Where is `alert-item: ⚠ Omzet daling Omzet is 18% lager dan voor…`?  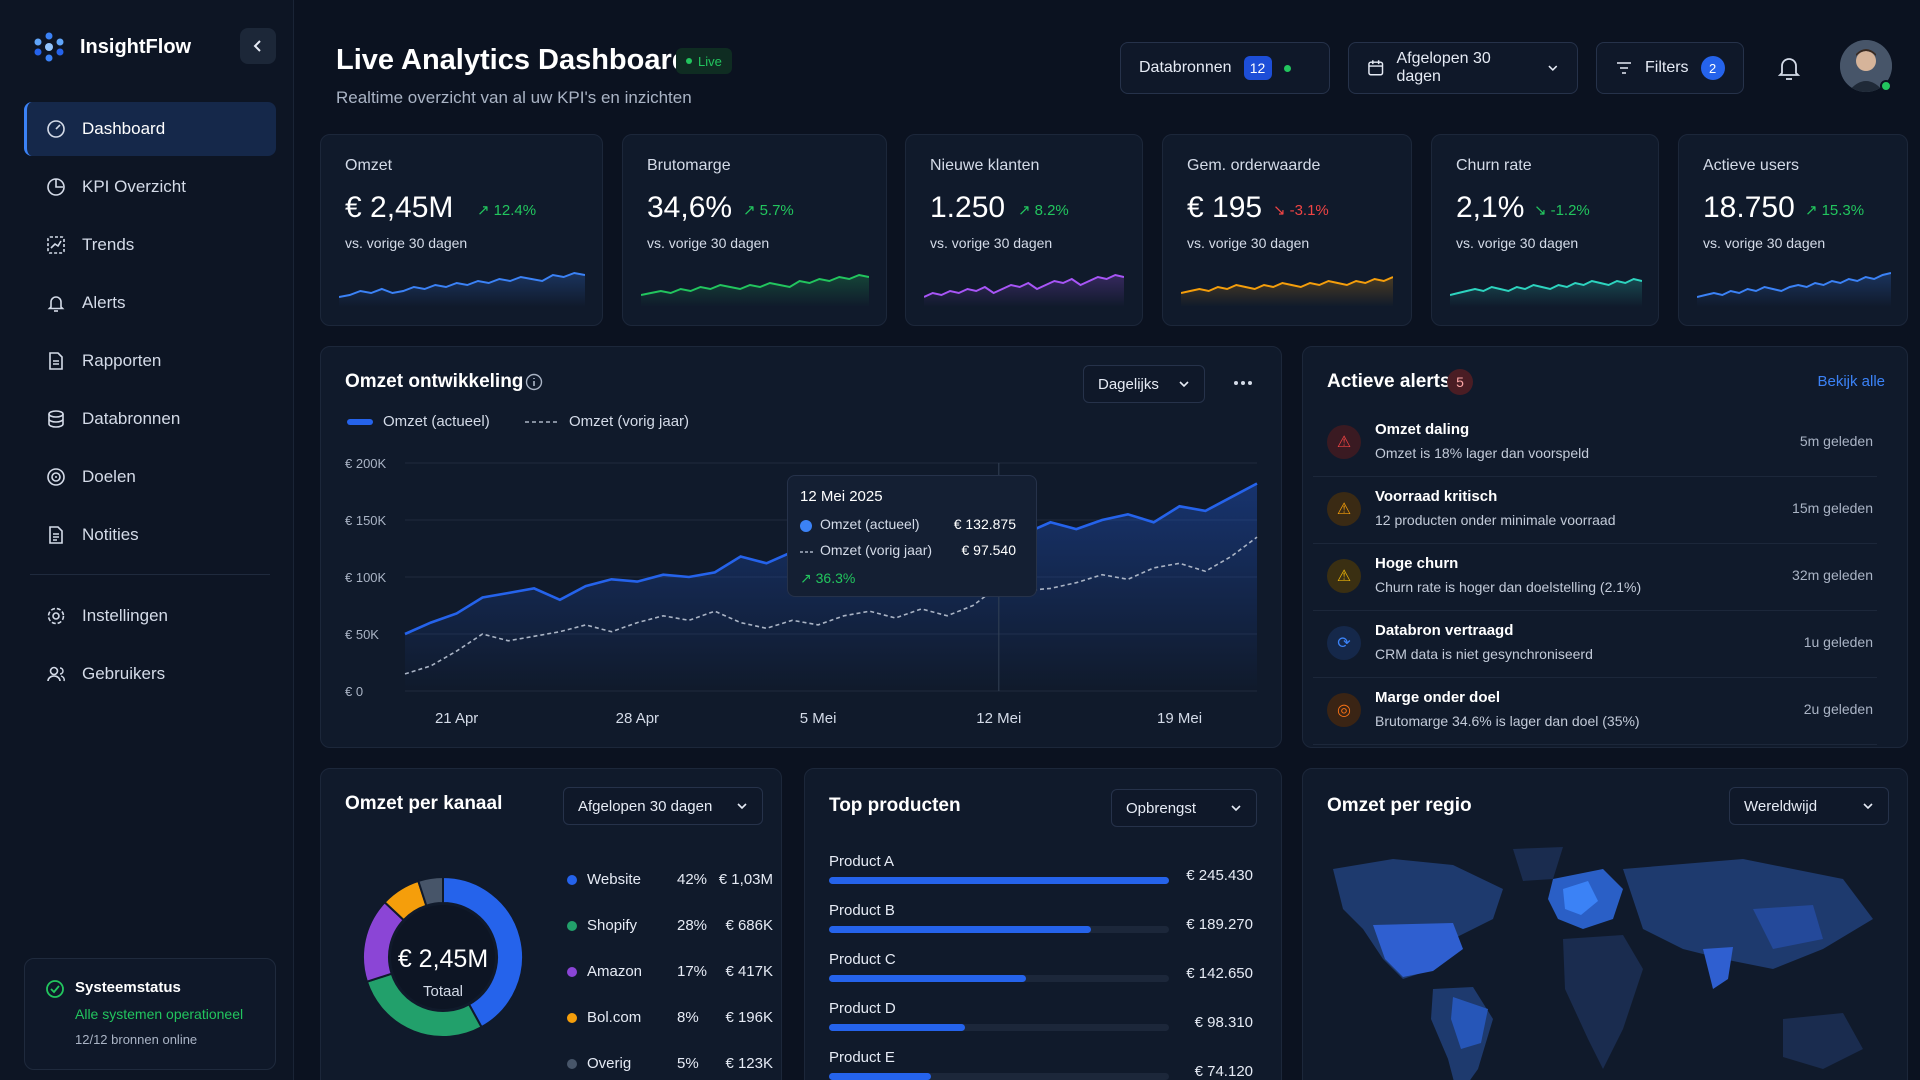 alert-item: ⚠ Omzet daling Omzet is 18% lager dan voor… is located at coordinates (1595, 445).